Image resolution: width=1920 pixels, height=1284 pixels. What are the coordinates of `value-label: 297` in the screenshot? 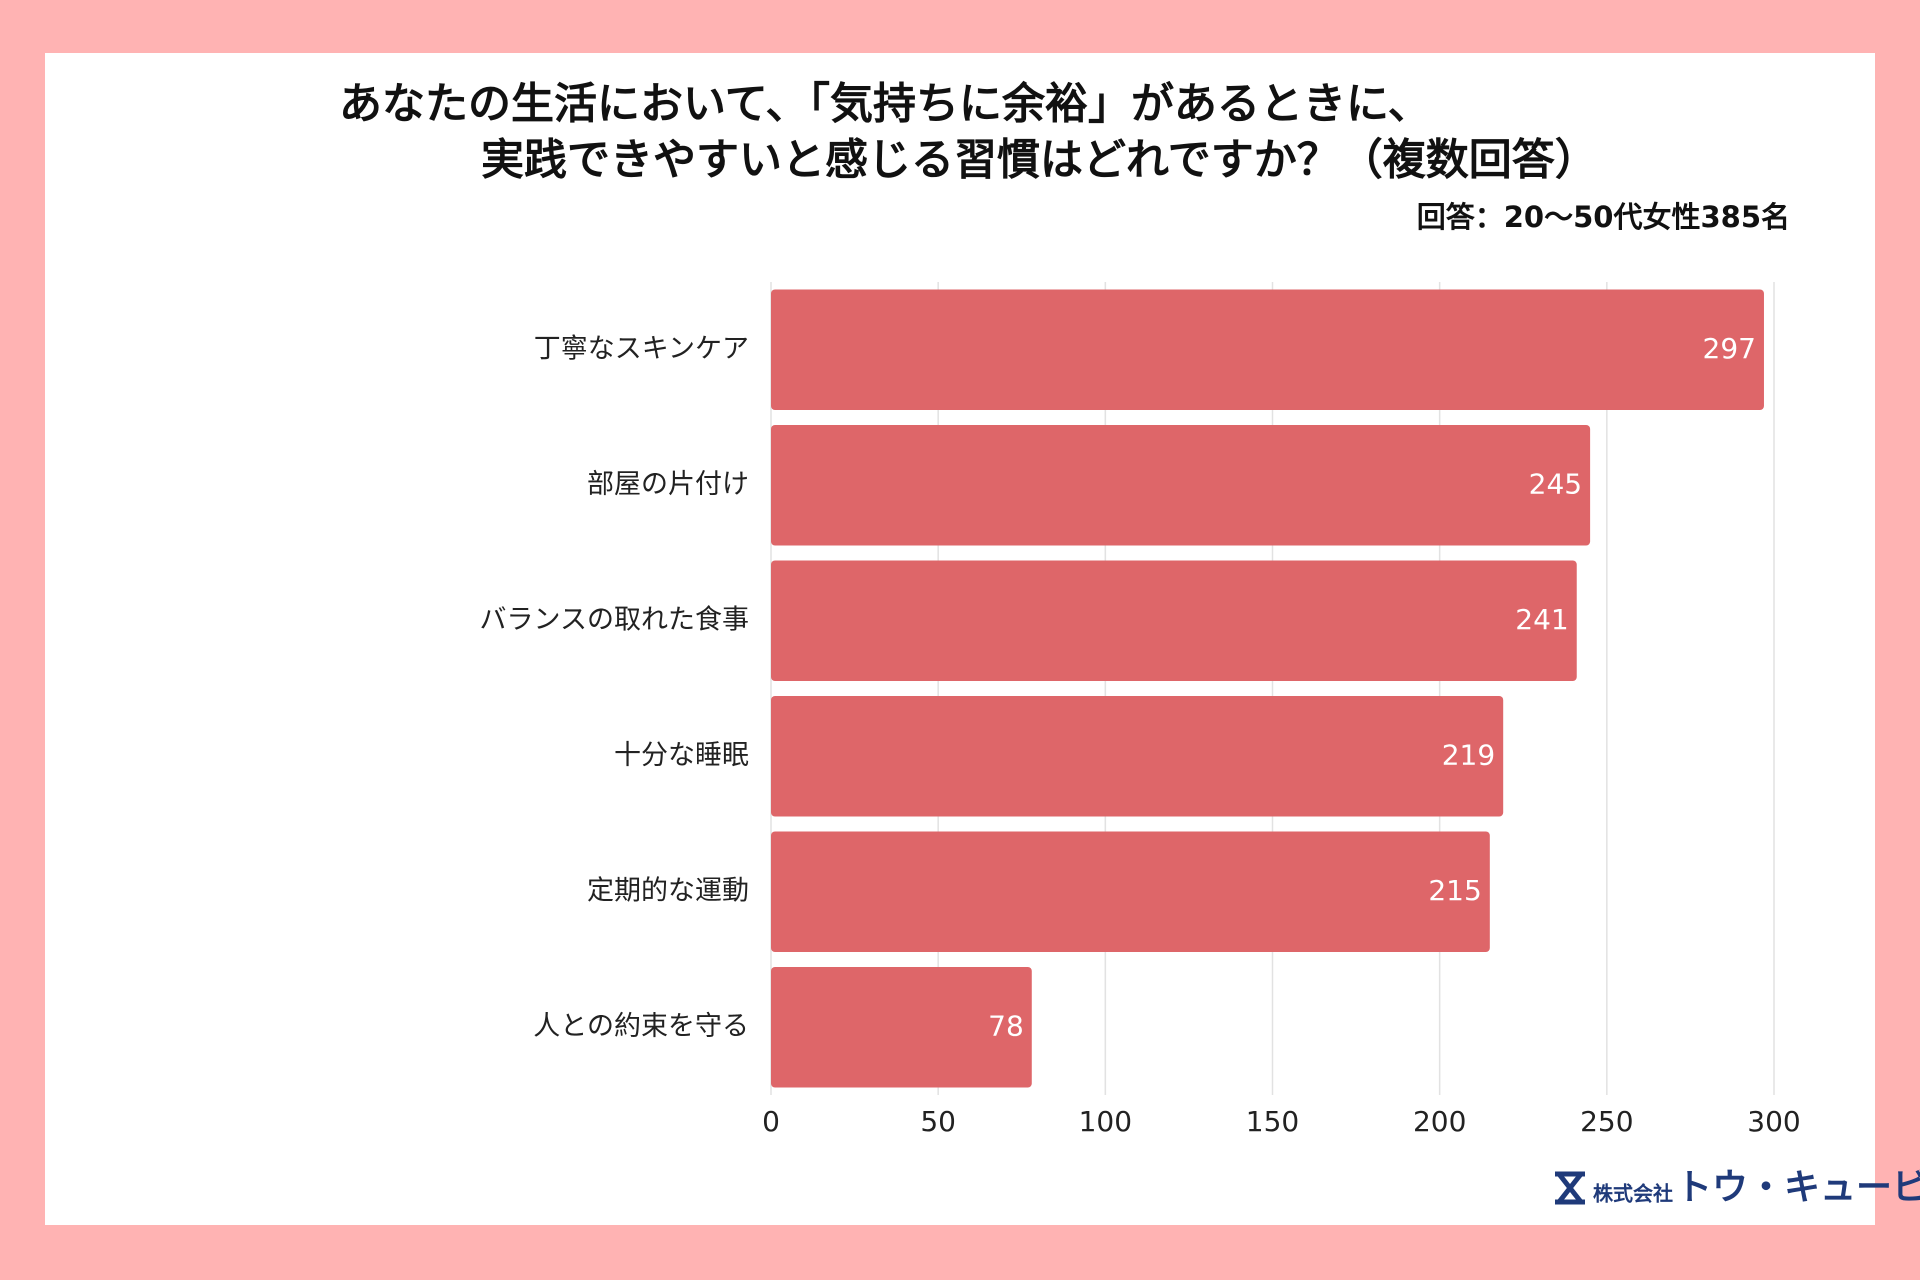 It's located at (1729, 348).